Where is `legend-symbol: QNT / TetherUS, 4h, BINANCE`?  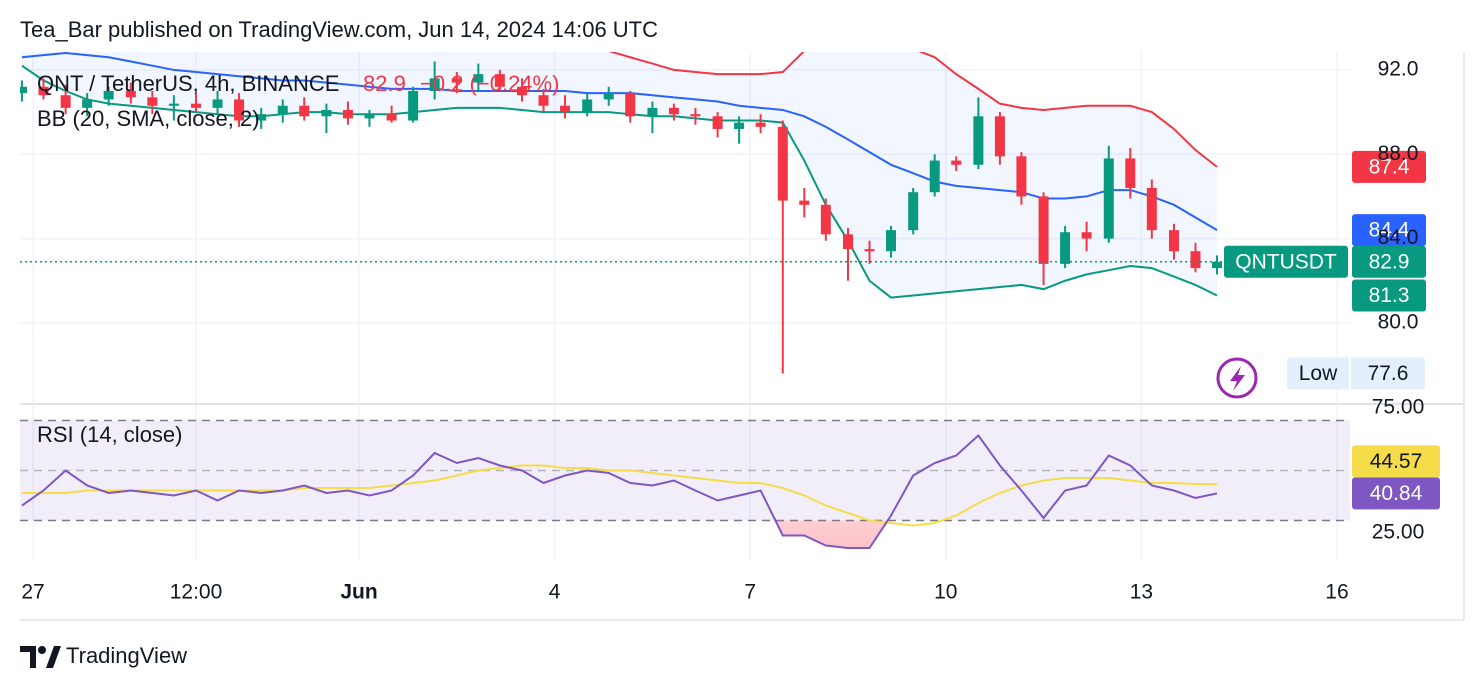 legend-symbol: QNT / TetherUS, 4h, BINANCE is located at coordinates (188, 83).